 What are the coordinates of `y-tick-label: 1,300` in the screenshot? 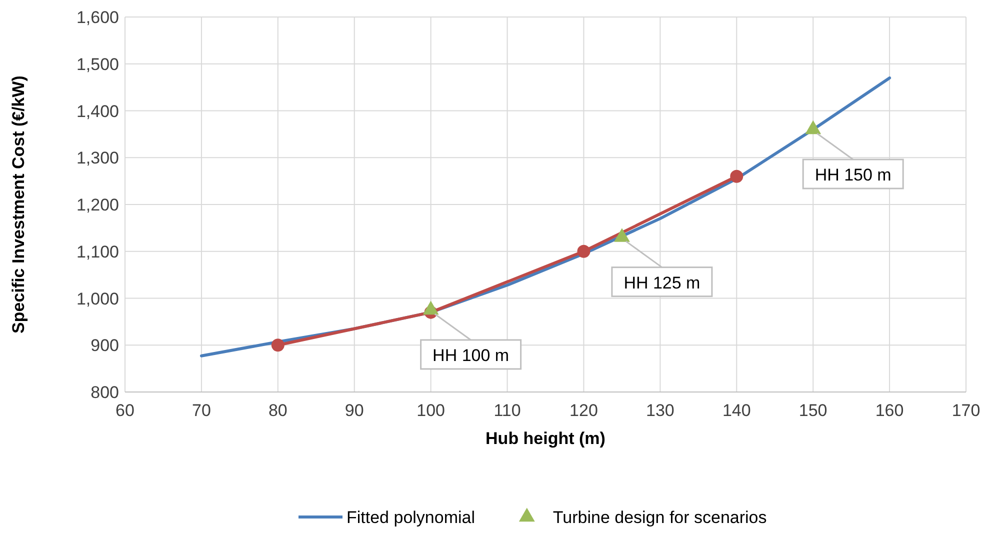 It's located at (97, 158).